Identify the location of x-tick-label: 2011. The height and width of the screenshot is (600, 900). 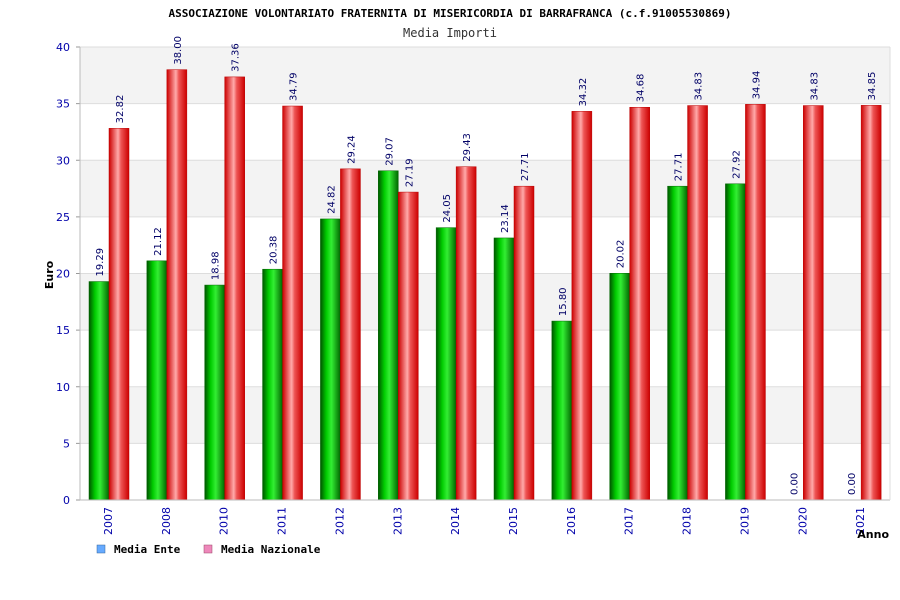
(282, 521).